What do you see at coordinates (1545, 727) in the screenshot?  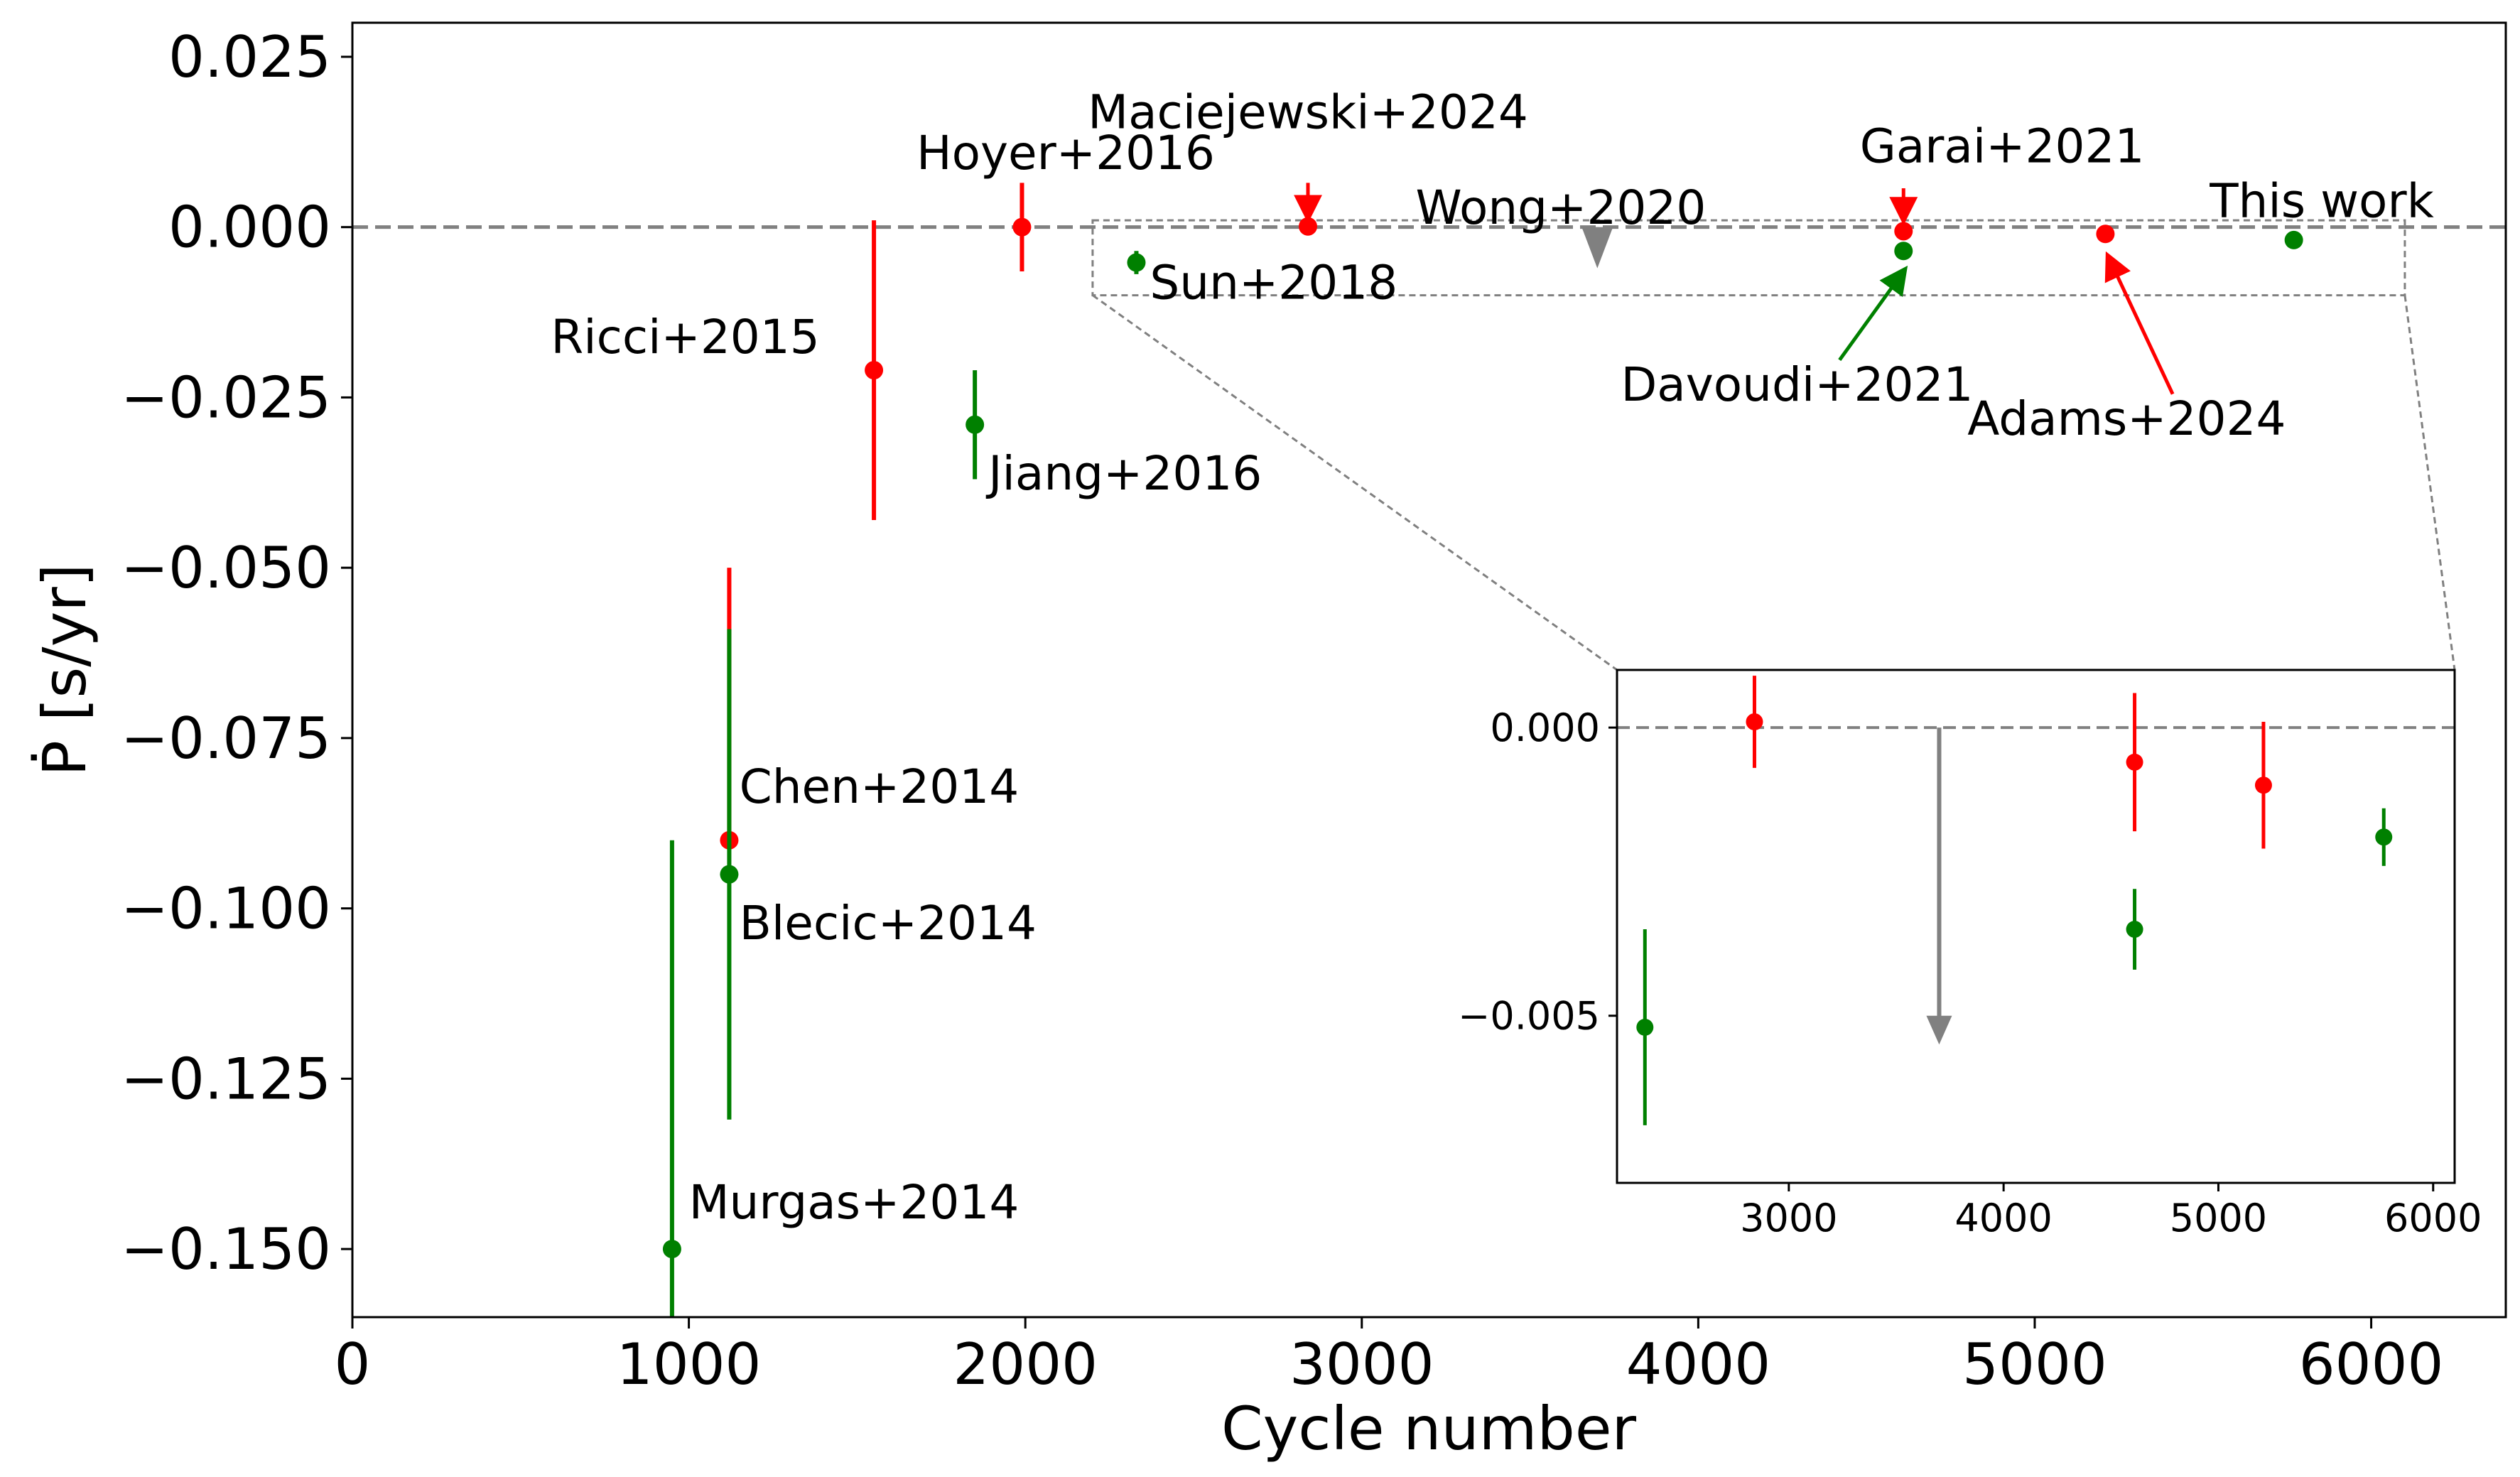 I see `inset-y-tick-label-0: 0.000` at bounding box center [1545, 727].